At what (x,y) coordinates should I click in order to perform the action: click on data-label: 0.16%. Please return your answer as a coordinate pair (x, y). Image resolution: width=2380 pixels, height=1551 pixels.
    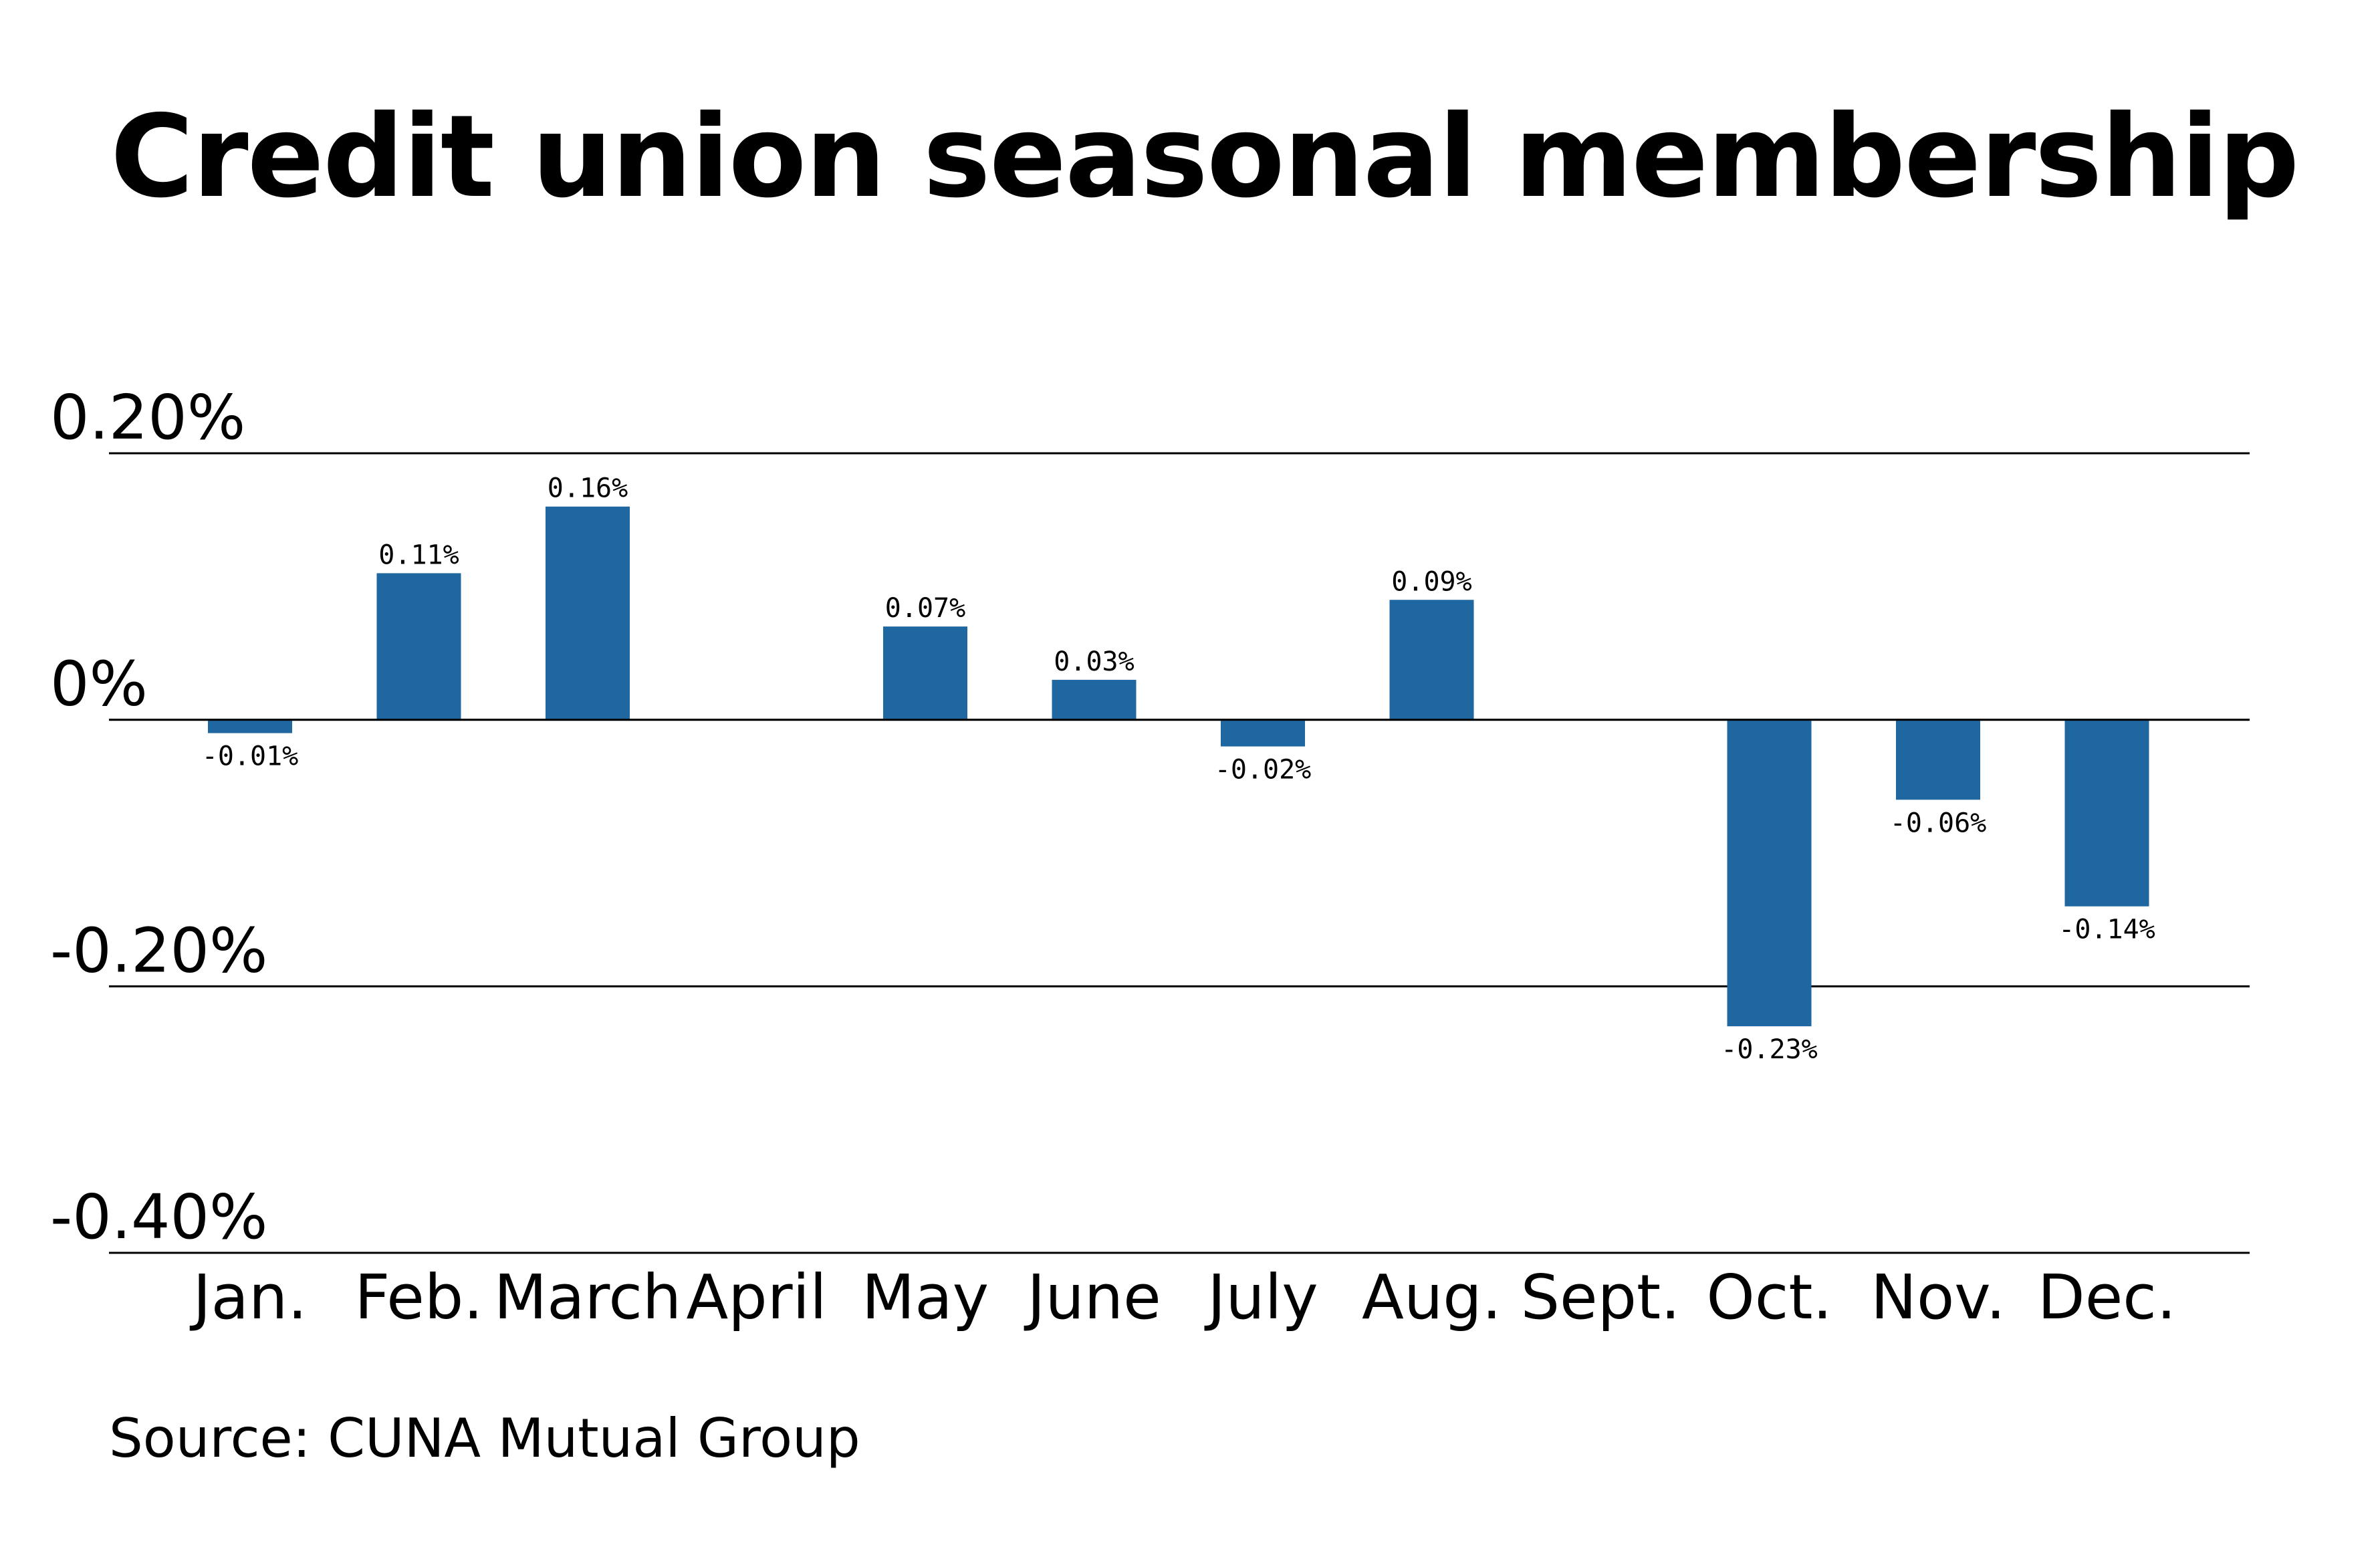
    Looking at the image, I should click on (588, 489).